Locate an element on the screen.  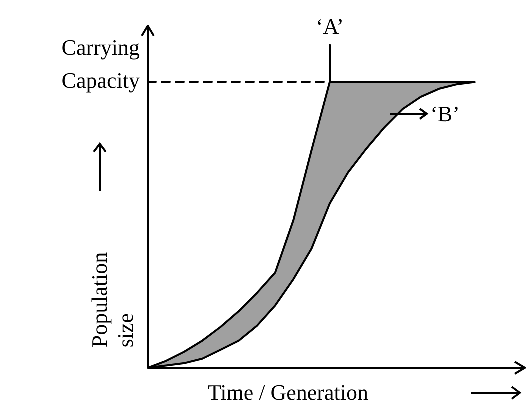
ref-line-label: Carrying Capacity is located at coordinates (101, 64).